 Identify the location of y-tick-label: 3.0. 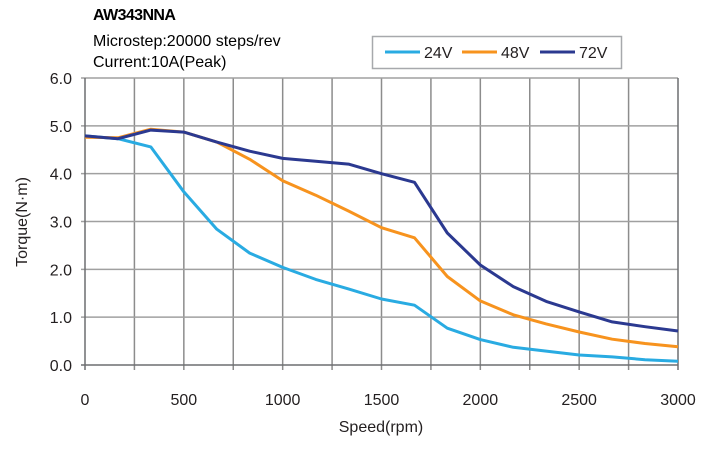
(61, 223).